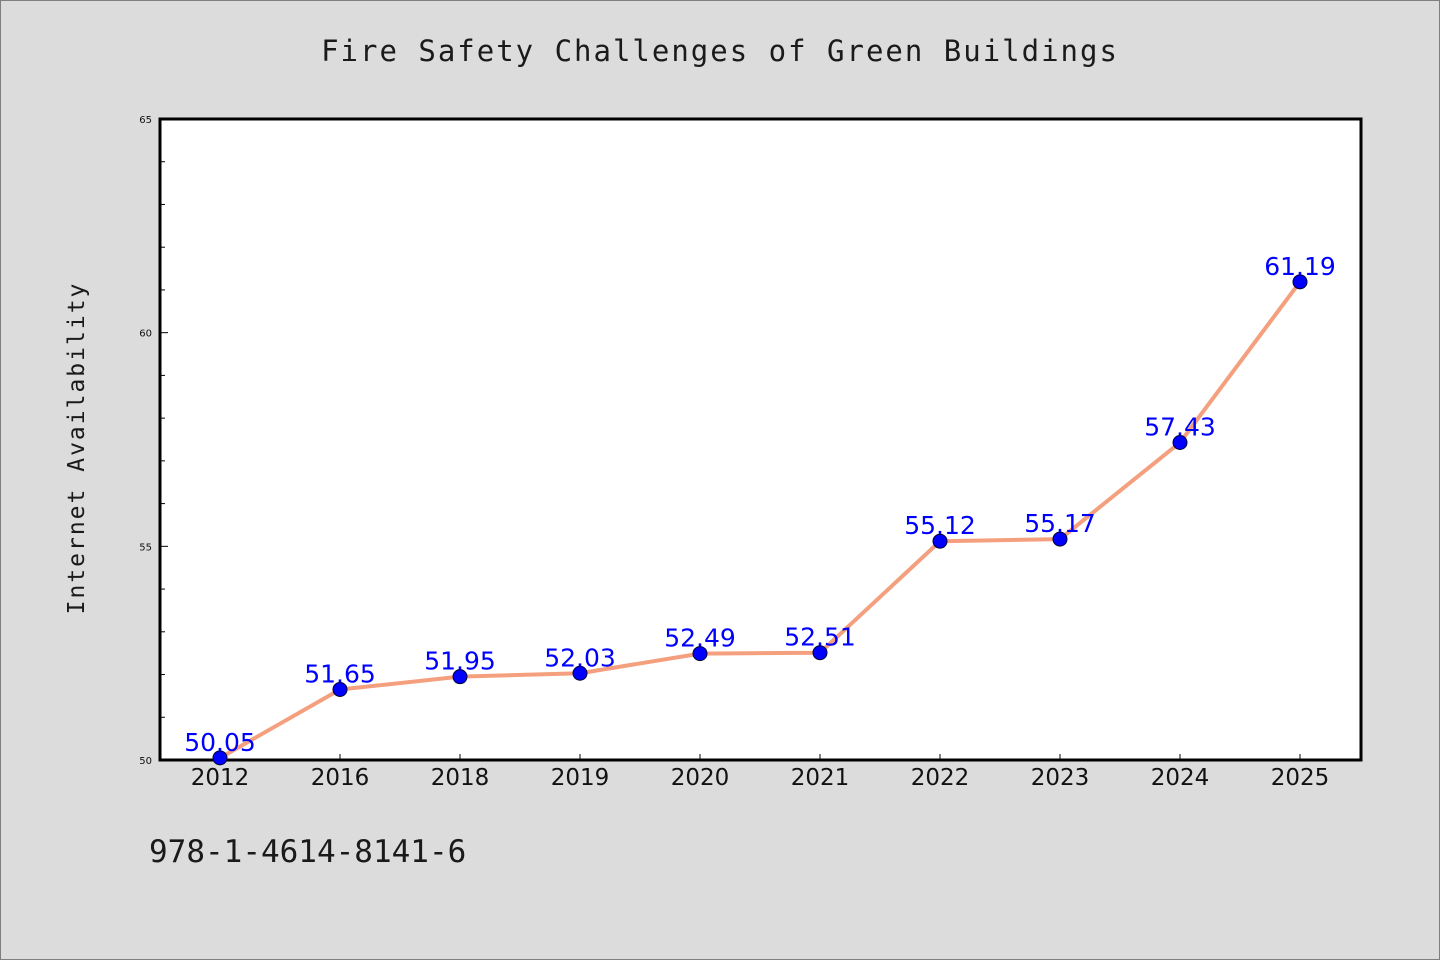  I want to click on x-tick-label: 2024, so click(1180, 778).